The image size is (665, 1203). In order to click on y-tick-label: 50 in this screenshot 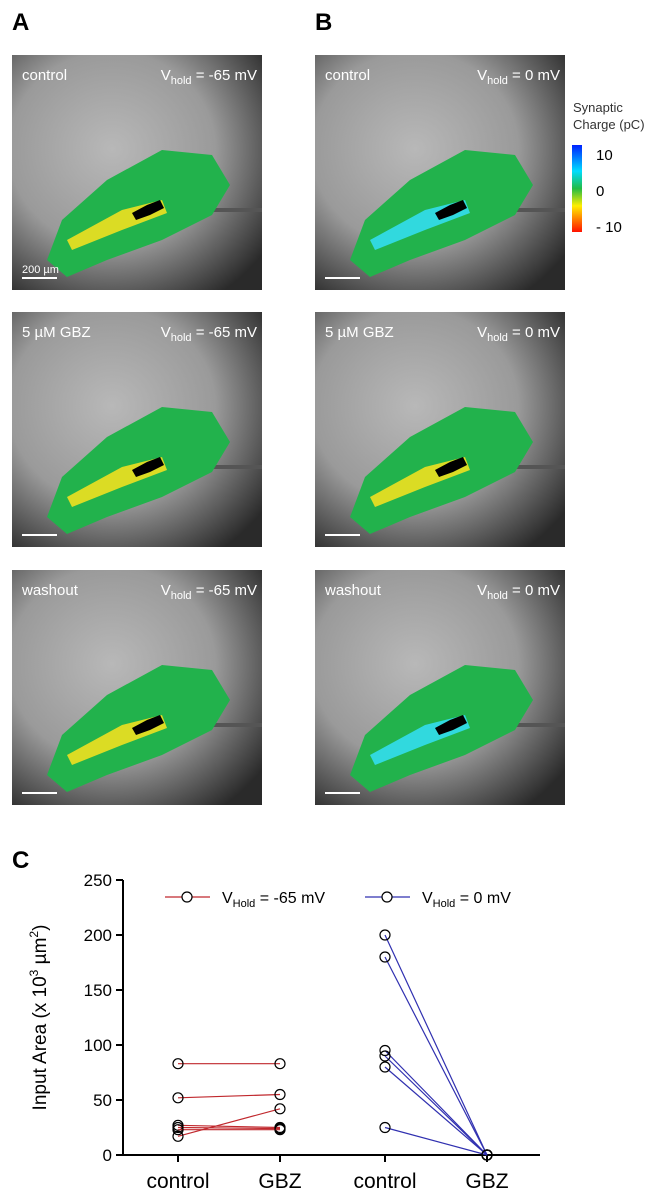, I will do `click(102, 1100)`.